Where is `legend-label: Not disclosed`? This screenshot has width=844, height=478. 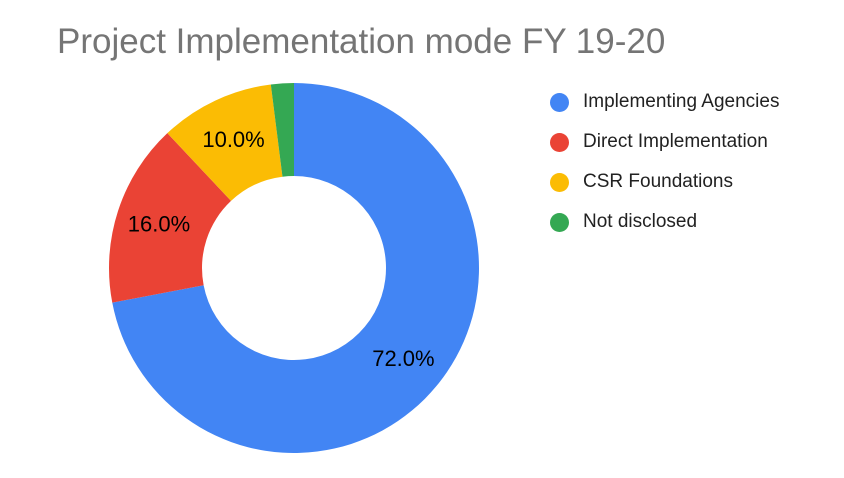 legend-label: Not disclosed is located at coordinates (640, 221).